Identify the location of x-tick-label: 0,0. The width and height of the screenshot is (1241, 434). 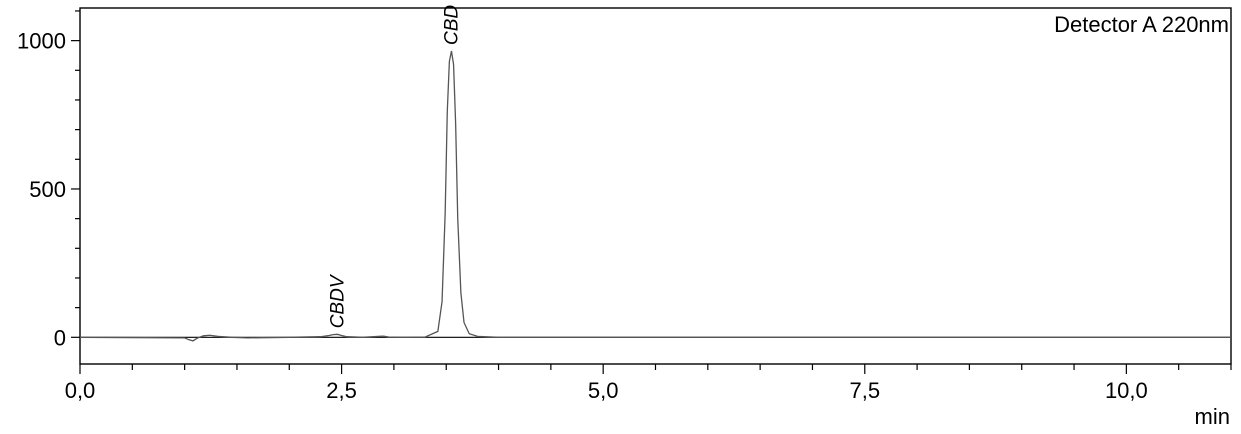
(80, 390).